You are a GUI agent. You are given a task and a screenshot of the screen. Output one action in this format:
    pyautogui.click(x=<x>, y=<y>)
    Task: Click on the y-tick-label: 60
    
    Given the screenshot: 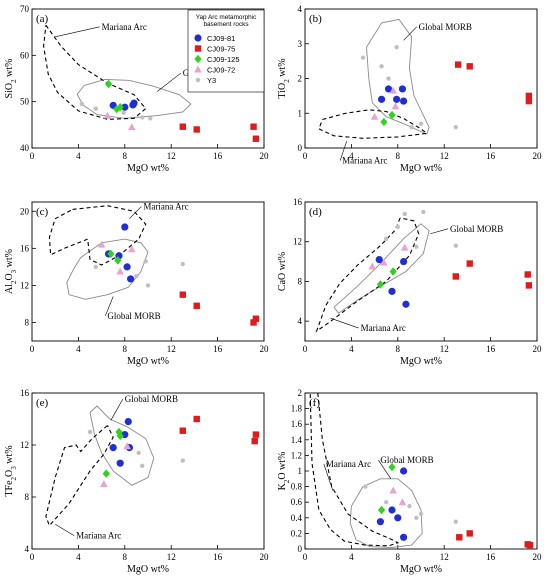 What is the action you would take?
    pyautogui.click(x=25, y=55)
    